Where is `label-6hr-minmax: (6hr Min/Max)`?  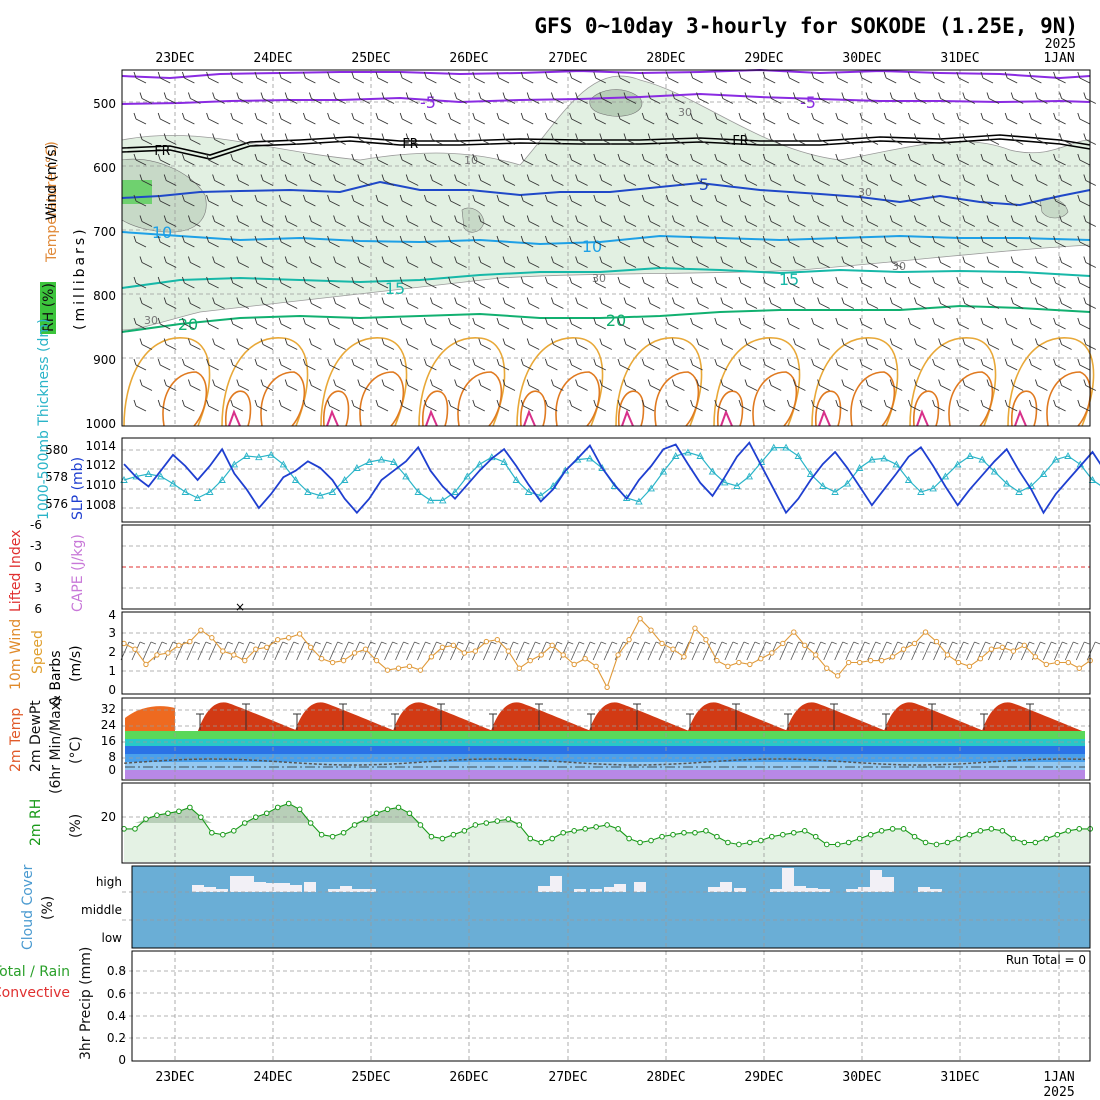 label-6hr-minmax: (6hr Min/Max) is located at coordinates (56, 745).